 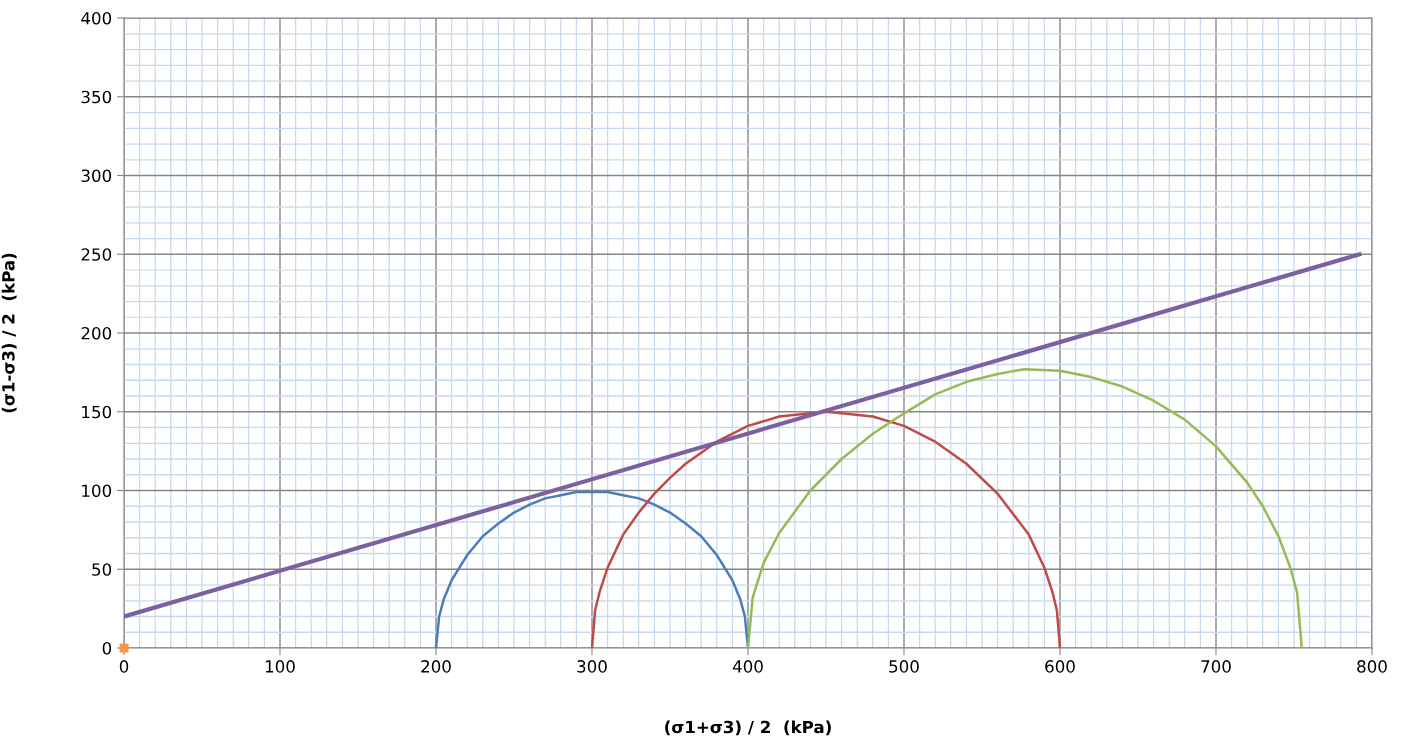 I want to click on x-tick-label: 200, so click(x=436, y=666).